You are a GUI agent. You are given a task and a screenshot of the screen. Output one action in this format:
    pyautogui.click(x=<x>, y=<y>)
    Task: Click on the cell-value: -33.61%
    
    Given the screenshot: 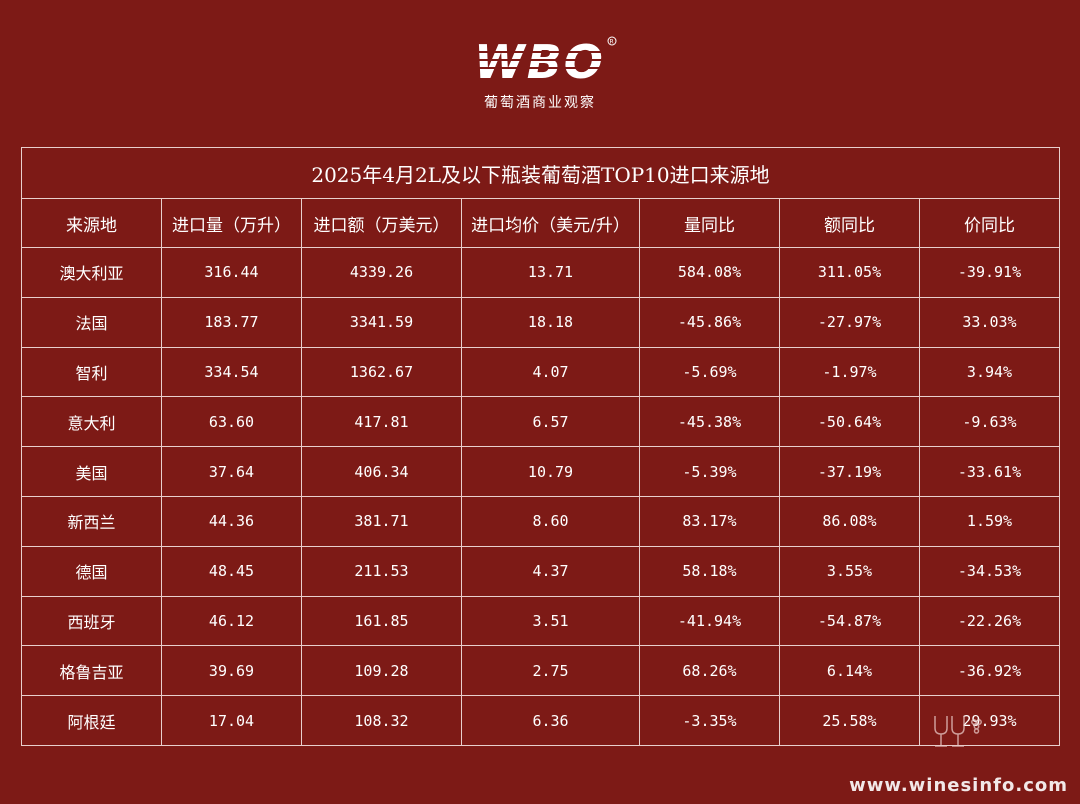 What is the action you would take?
    pyautogui.click(x=989, y=471)
    